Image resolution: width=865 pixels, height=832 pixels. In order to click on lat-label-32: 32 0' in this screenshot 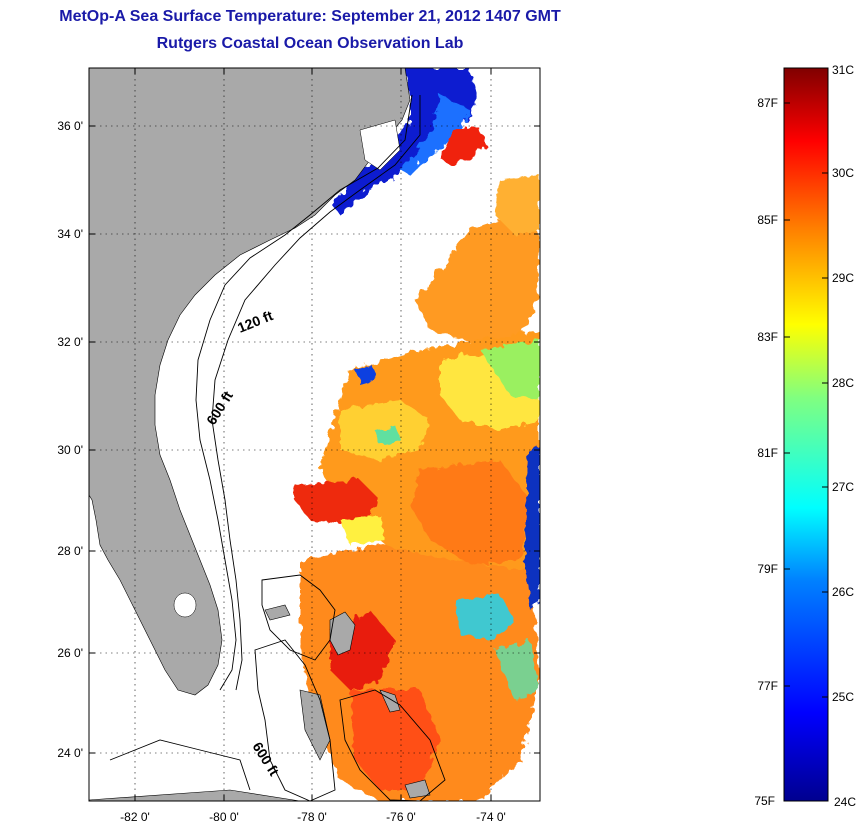, I will do `click(70, 342)`.